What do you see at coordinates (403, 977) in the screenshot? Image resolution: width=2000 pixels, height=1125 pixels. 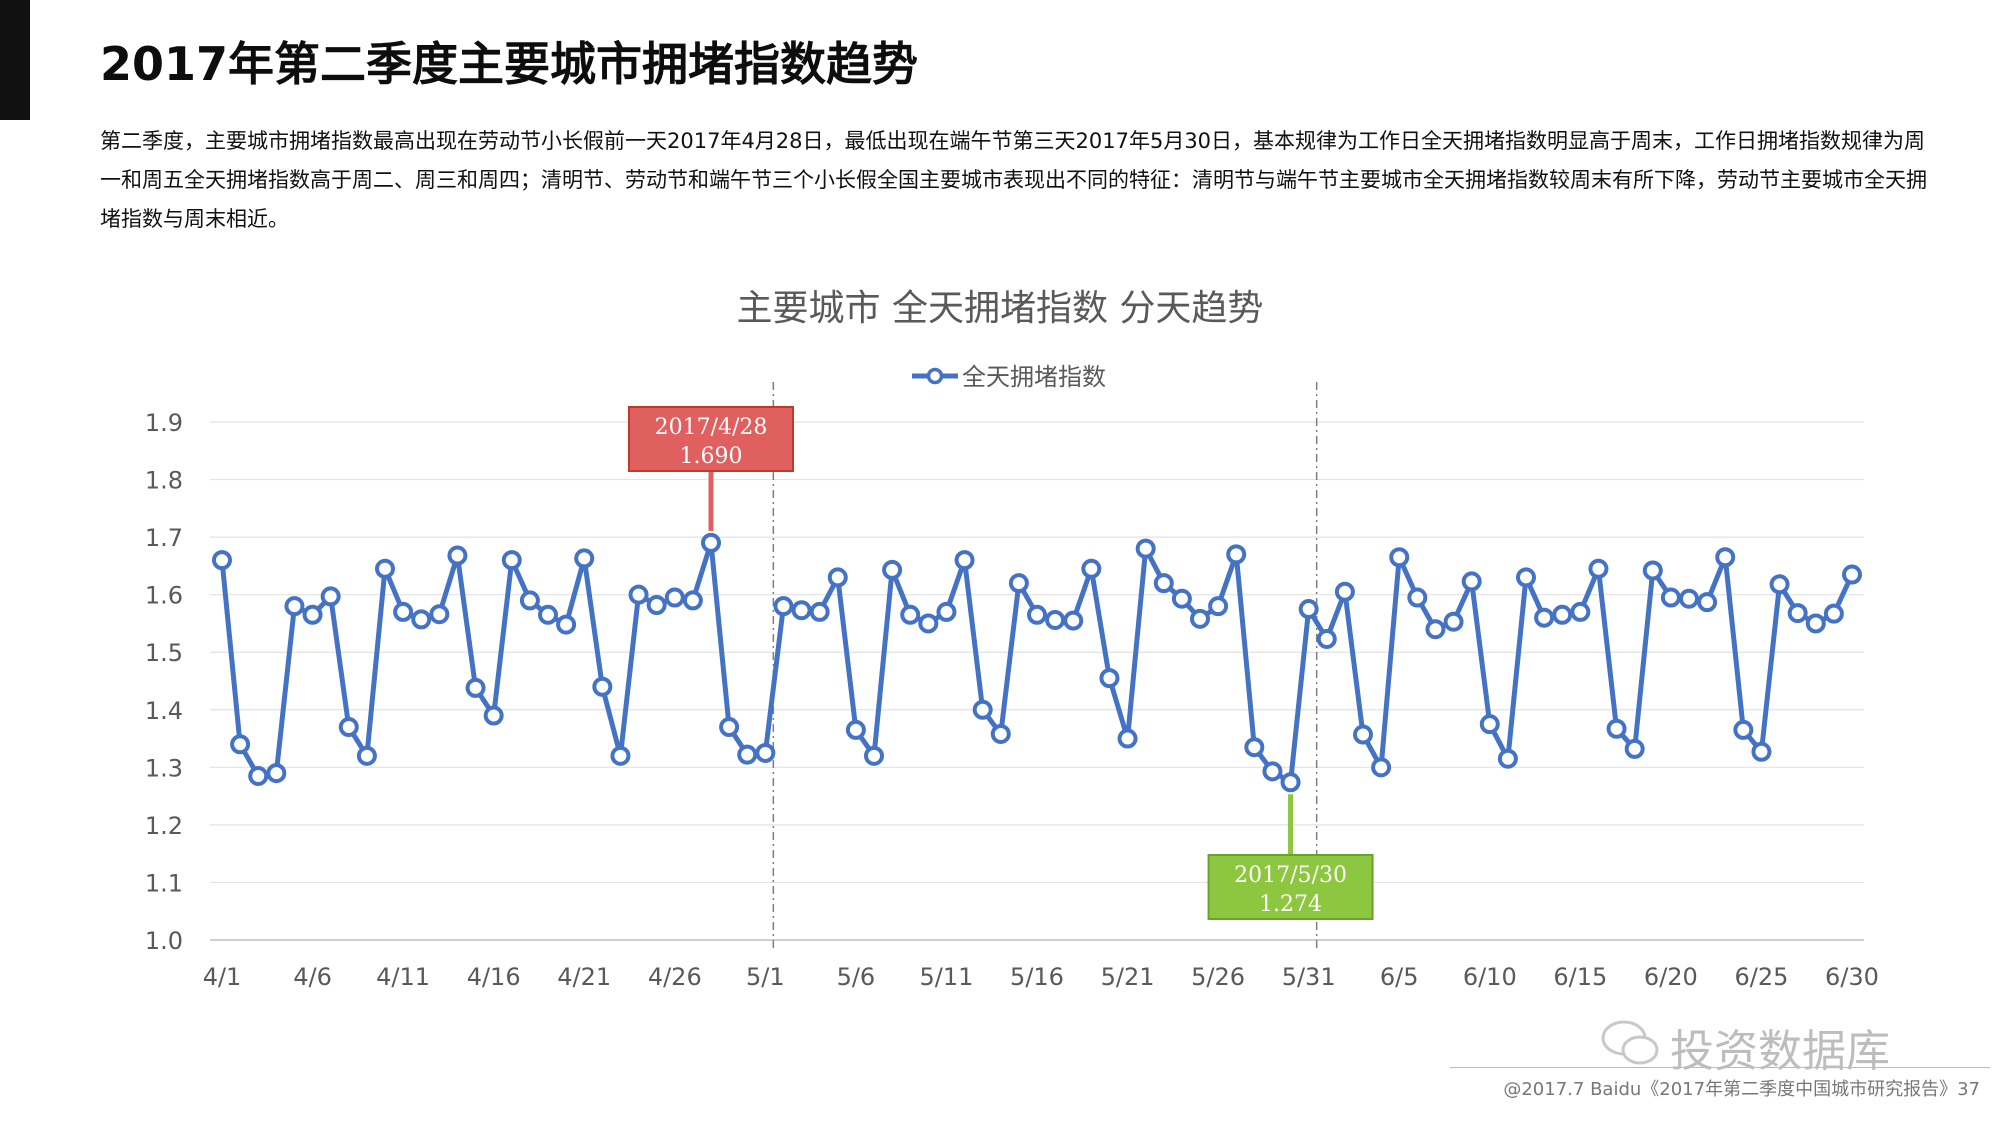 I see `x-tick-label: 4/11` at bounding box center [403, 977].